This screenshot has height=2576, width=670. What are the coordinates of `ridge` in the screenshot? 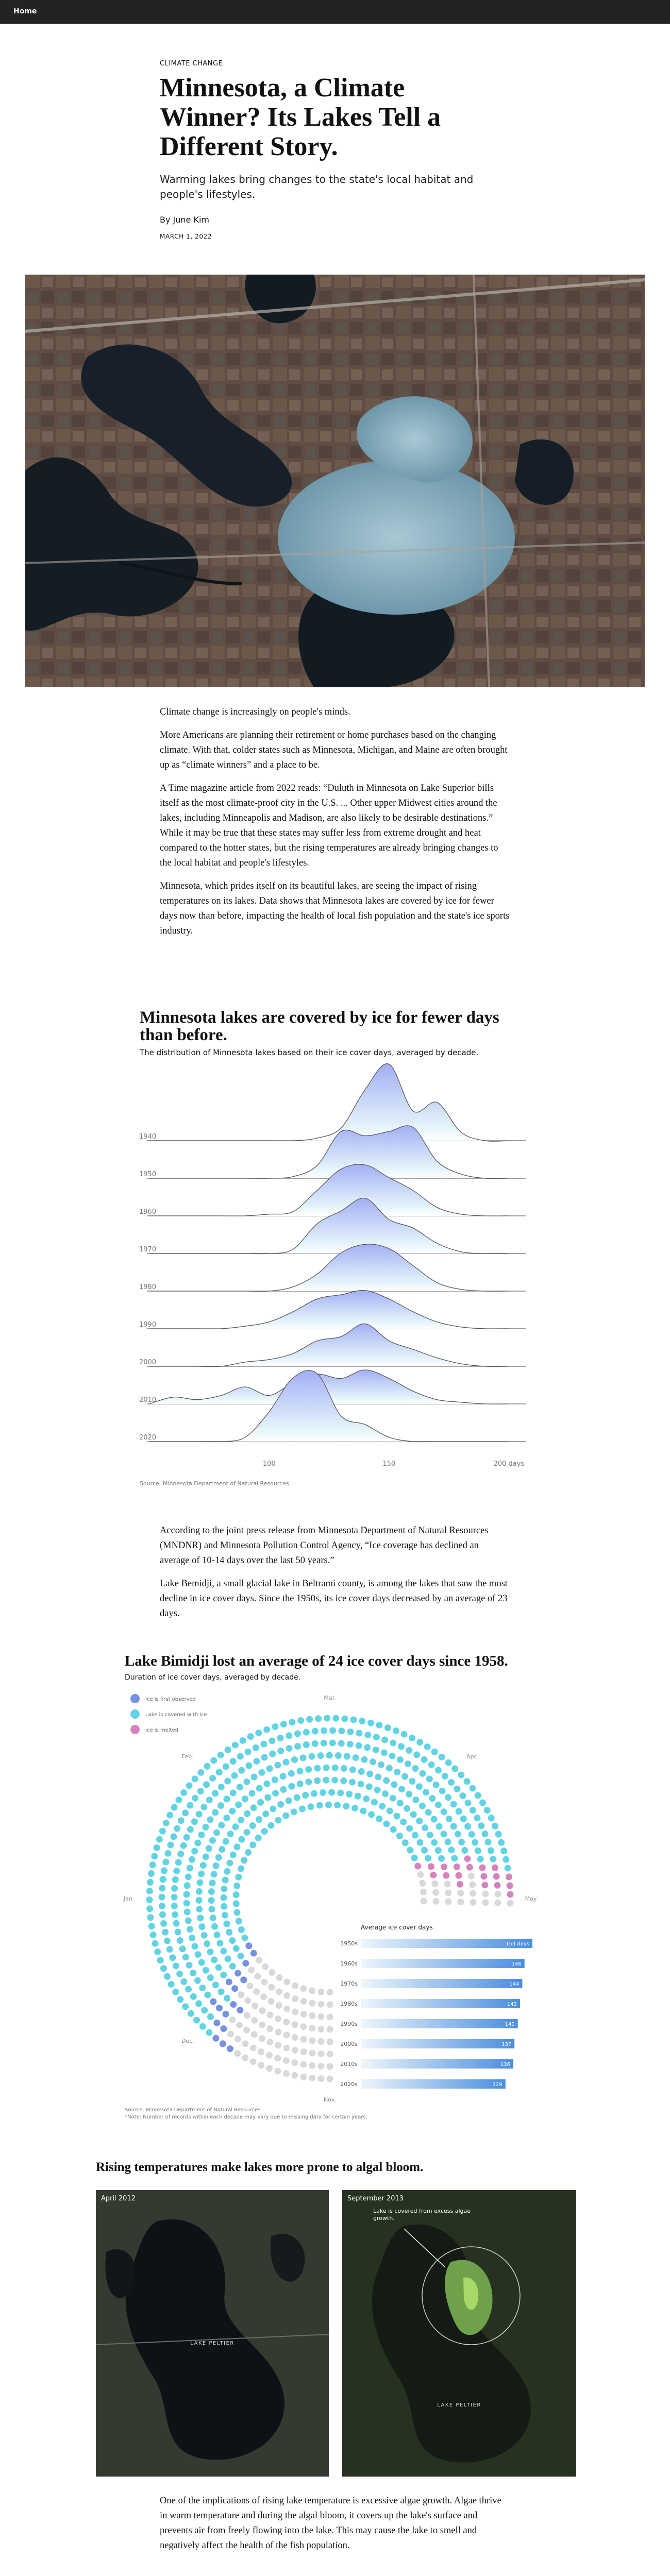 It's located at (329, 1345).